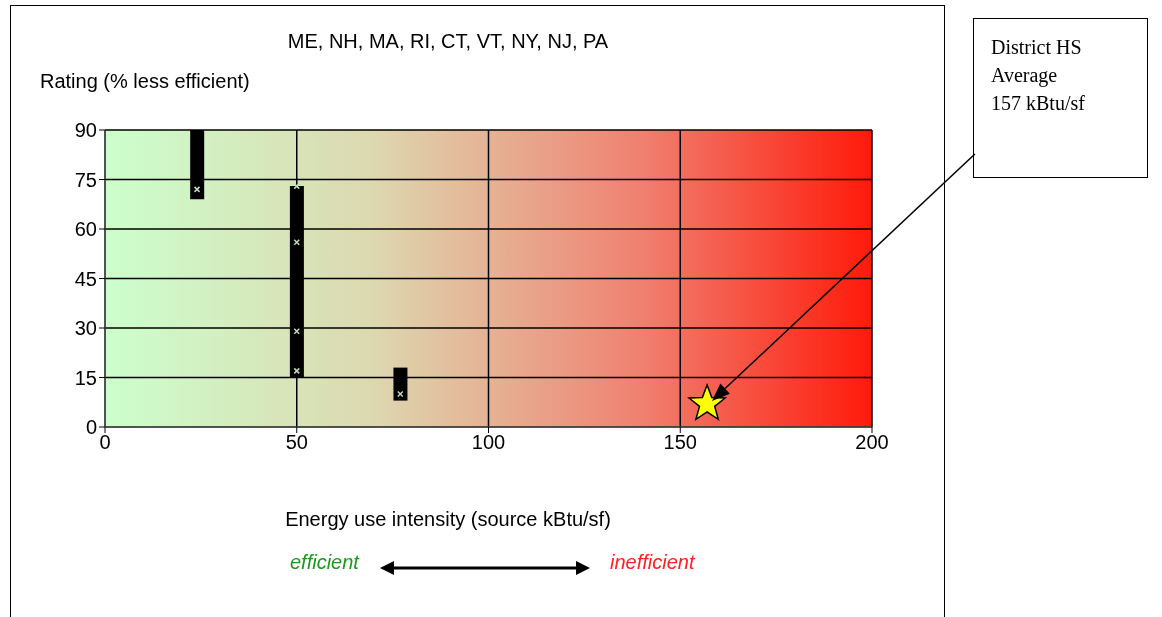 The width and height of the screenshot is (1162, 617). Describe the element at coordinates (448, 41) in the screenshot. I see `chart-title: ME, NH, MA, RI, CT, VT, NY, NJ, PA` at that location.